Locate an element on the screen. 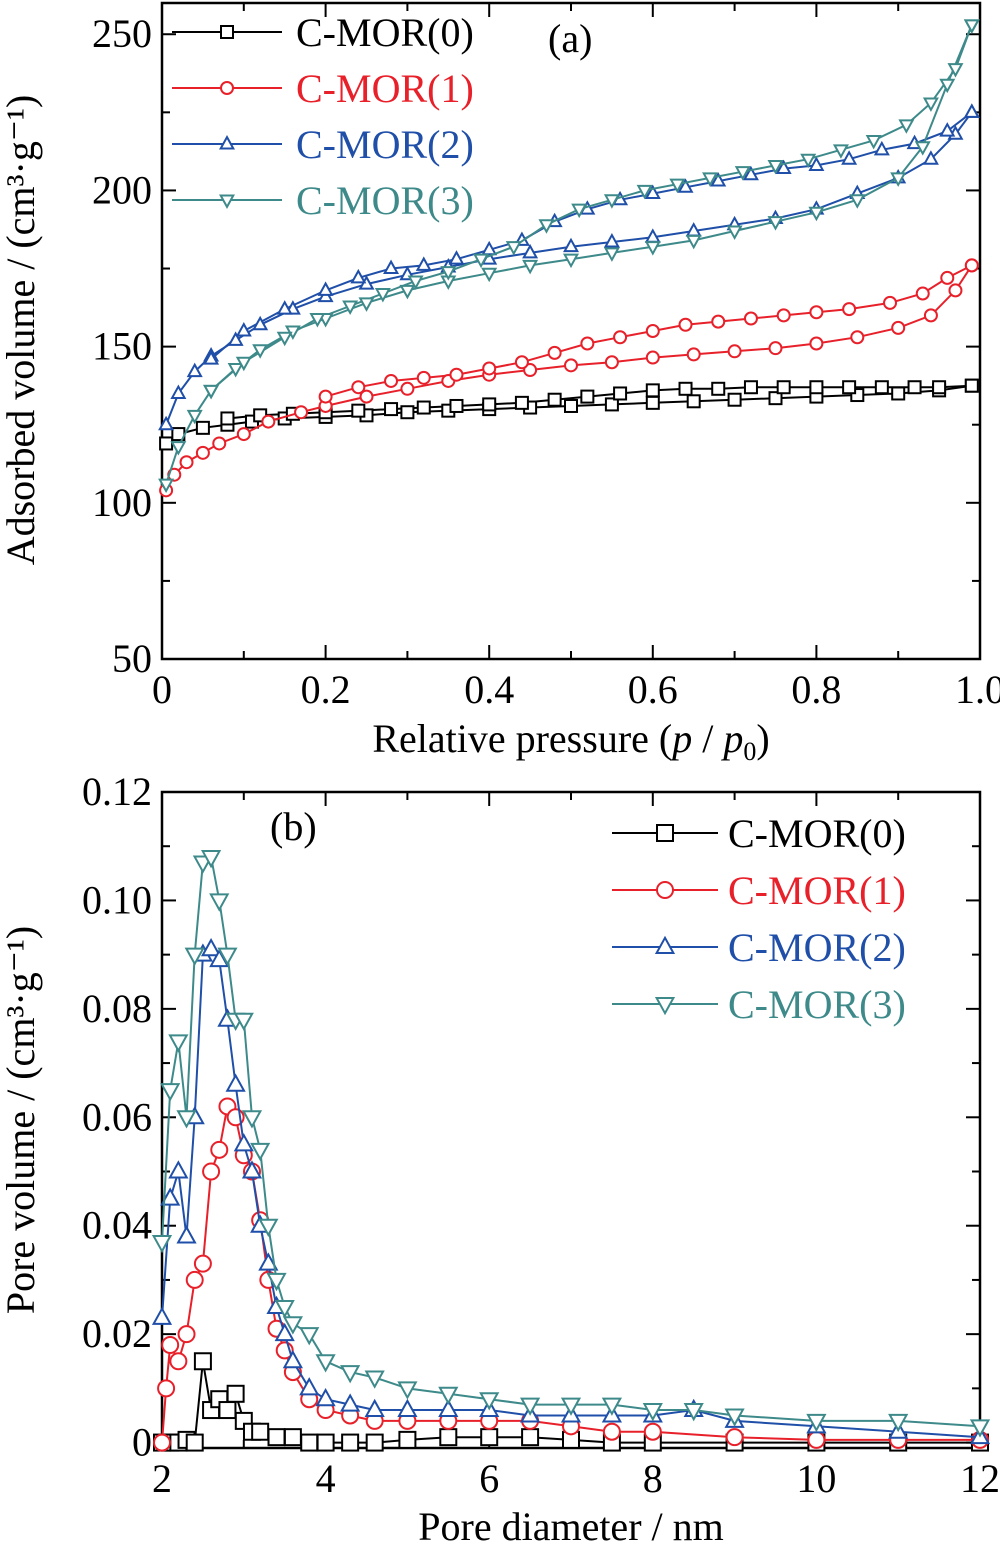 This screenshot has height=1550, width=1000. legend-marker is located at coordinates (665, 1006).